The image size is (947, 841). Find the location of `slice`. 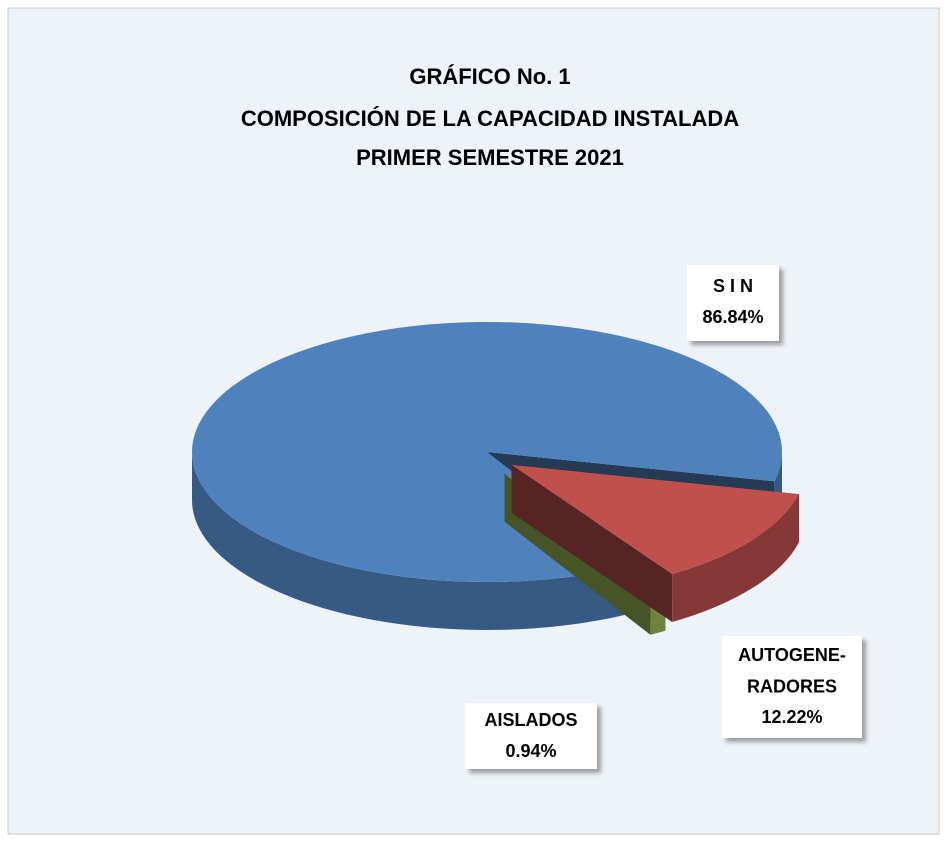

slice is located at coordinates (655, 543).